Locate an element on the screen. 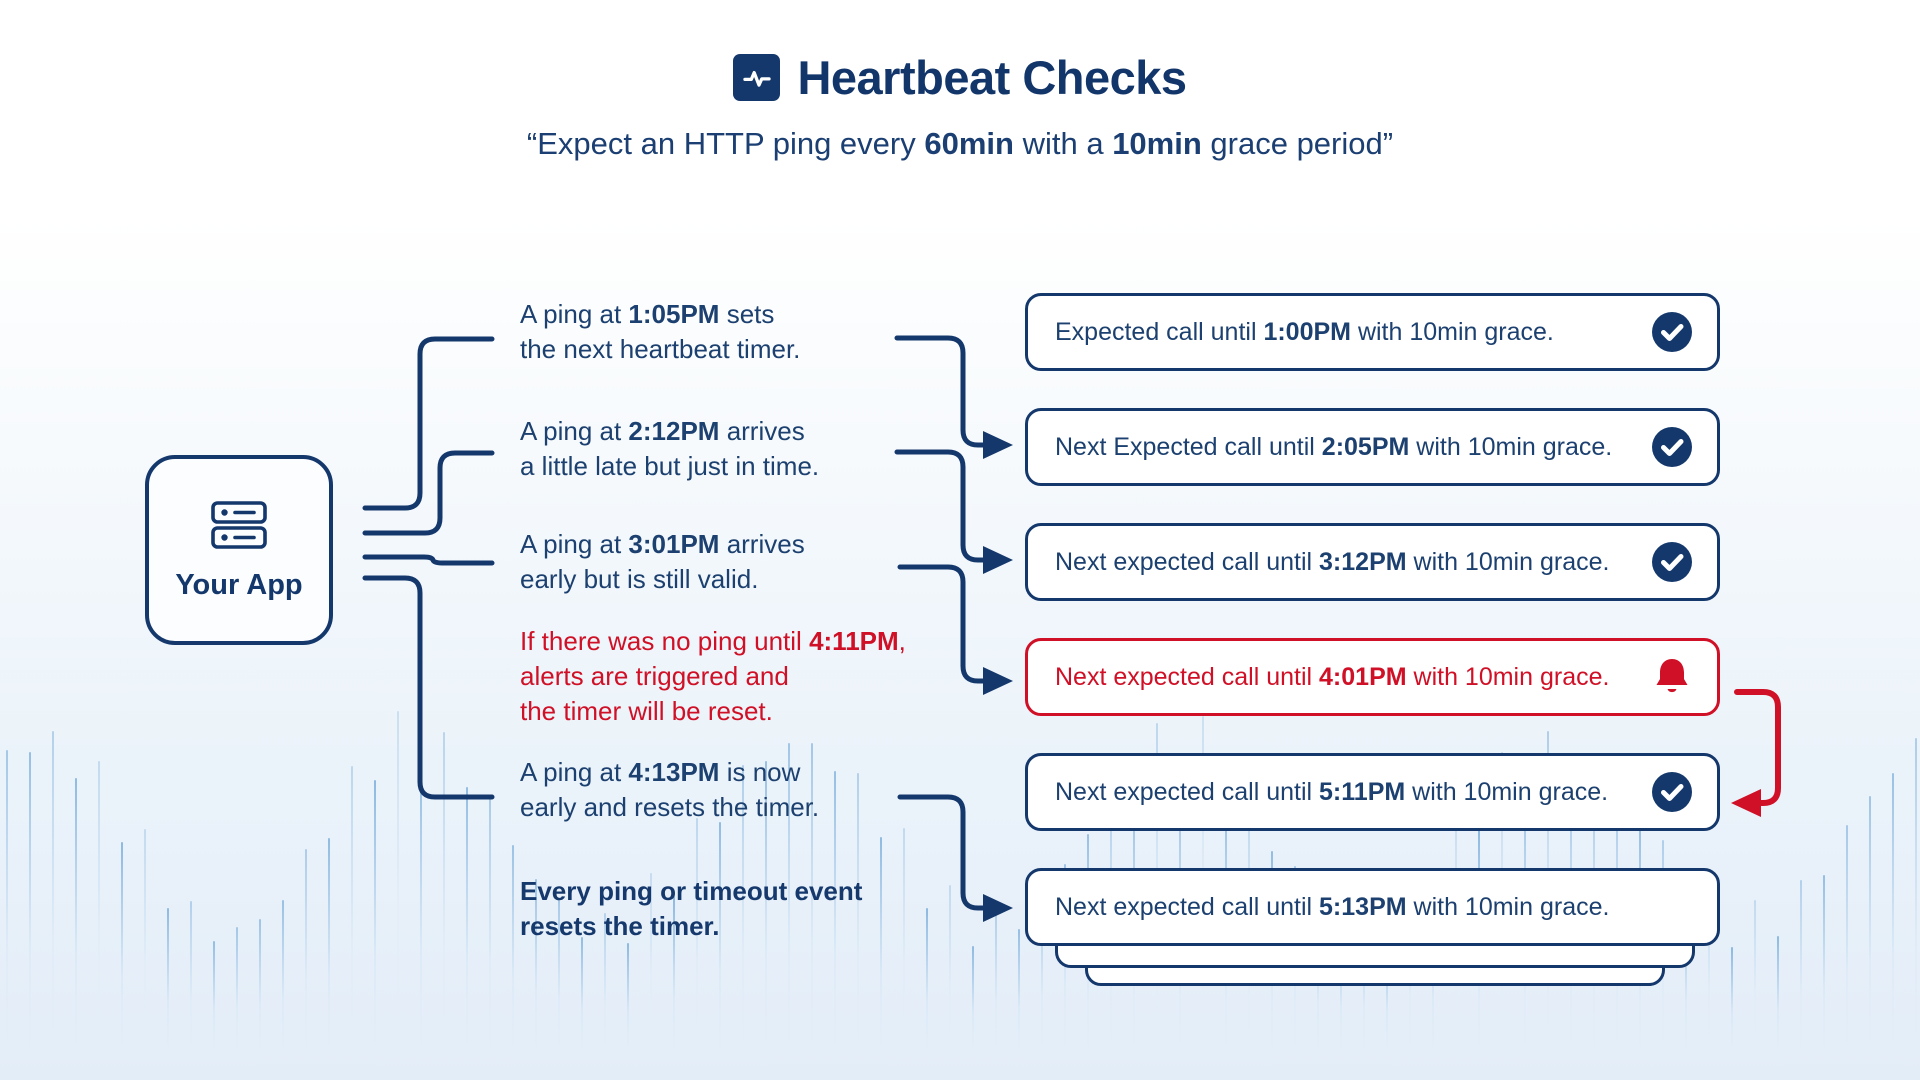  your-app-box: Your App is located at coordinates (239, 550).